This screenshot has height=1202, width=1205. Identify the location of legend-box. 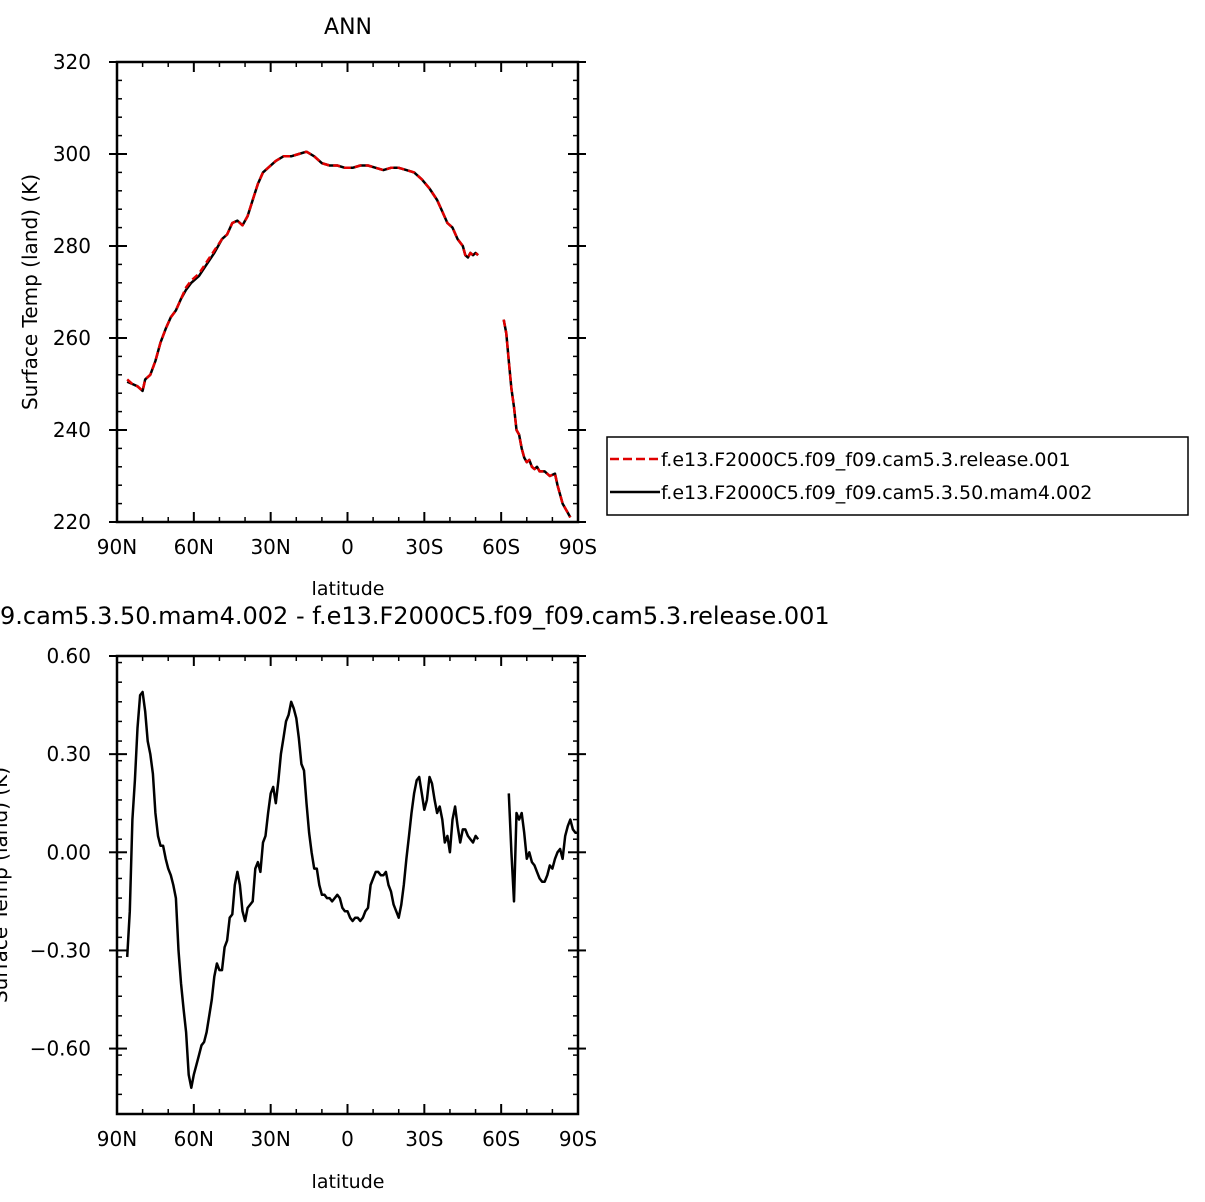
(897, 476).